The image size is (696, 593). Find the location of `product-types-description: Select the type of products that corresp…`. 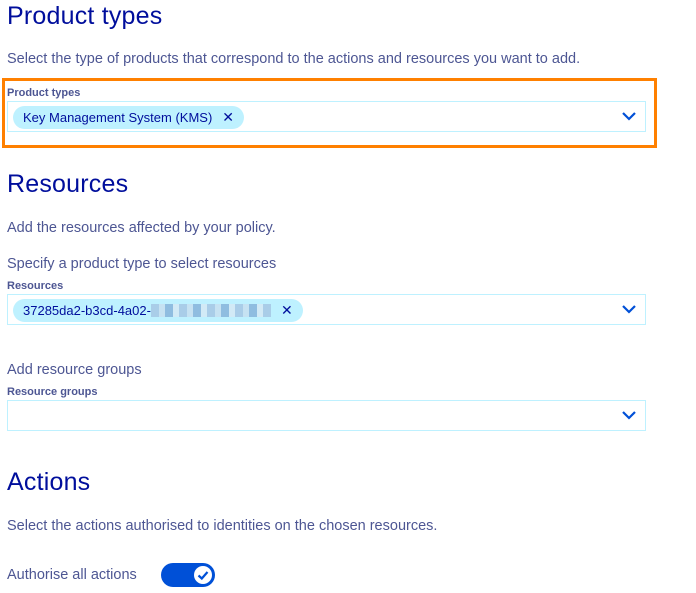

product-types-description: Select the type of products that corresp… is located at coordinates (294, 59).